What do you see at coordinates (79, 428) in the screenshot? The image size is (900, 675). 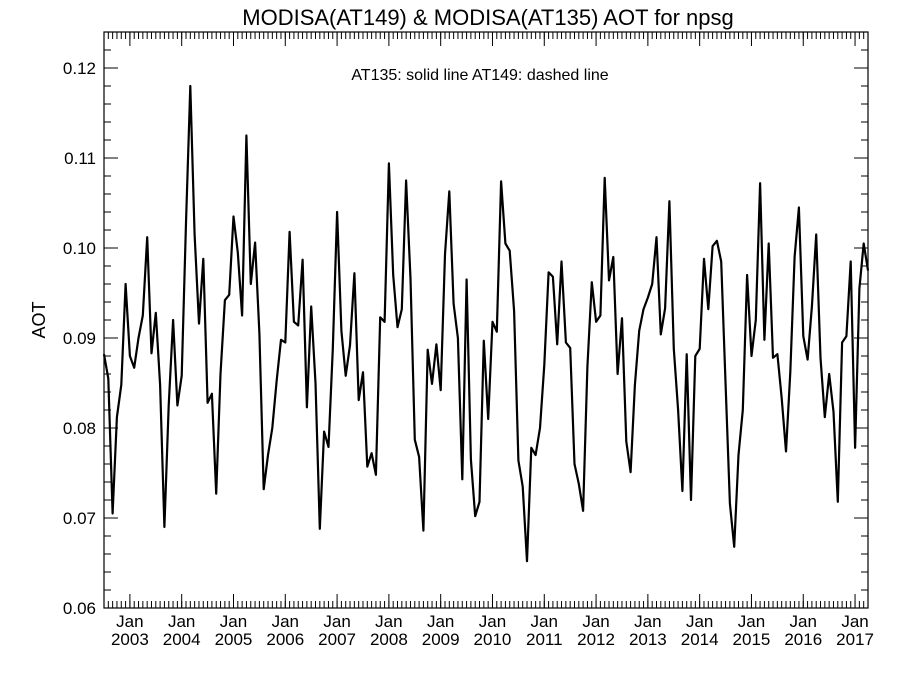 I see `y-tick-label: 0.08` at bounding box center [79, 428].